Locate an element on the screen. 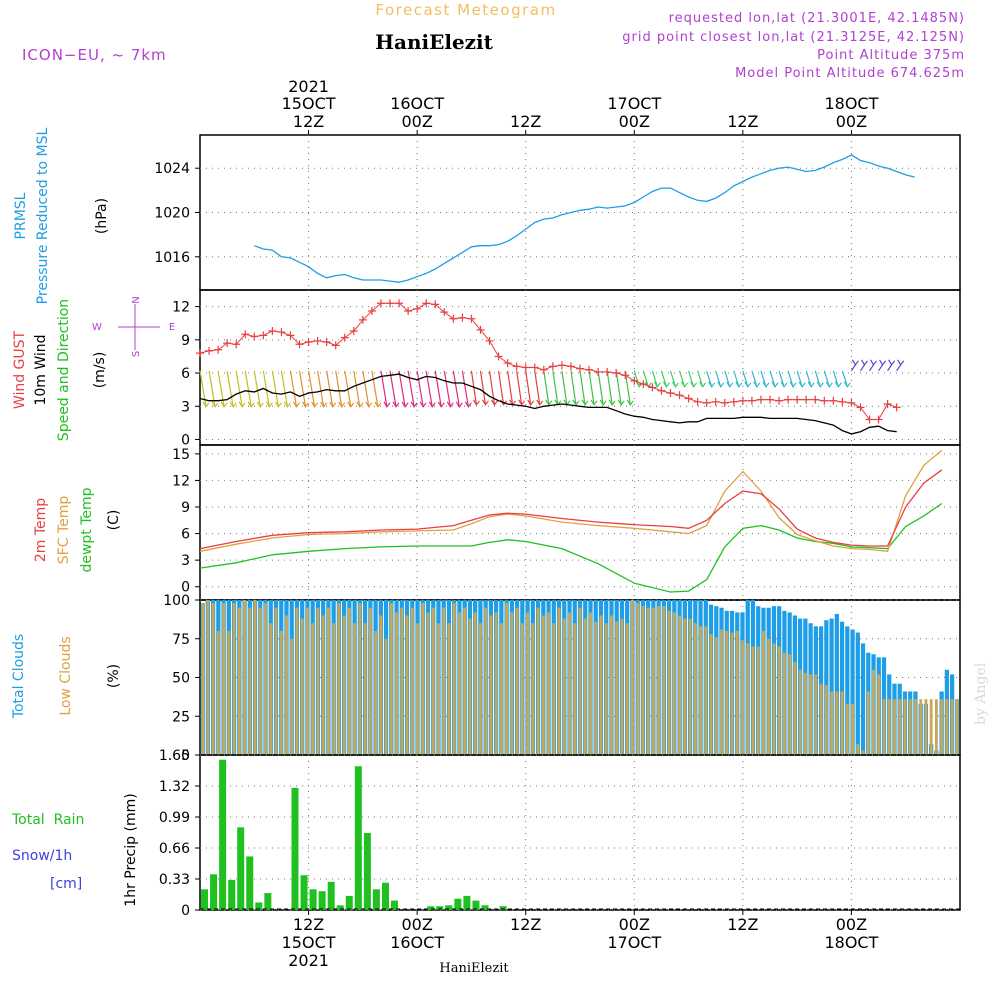 The image size is (1000, 1000). sfc-temp-line is located at coordinates (571, 500).